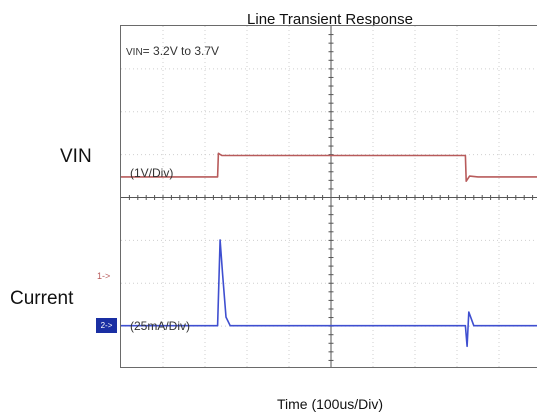 The width and height of the screenshot is (537, 418). Describe the element at coordinates (42, 298) in the screenshot. I see `current-channel-label: Current` at that location.